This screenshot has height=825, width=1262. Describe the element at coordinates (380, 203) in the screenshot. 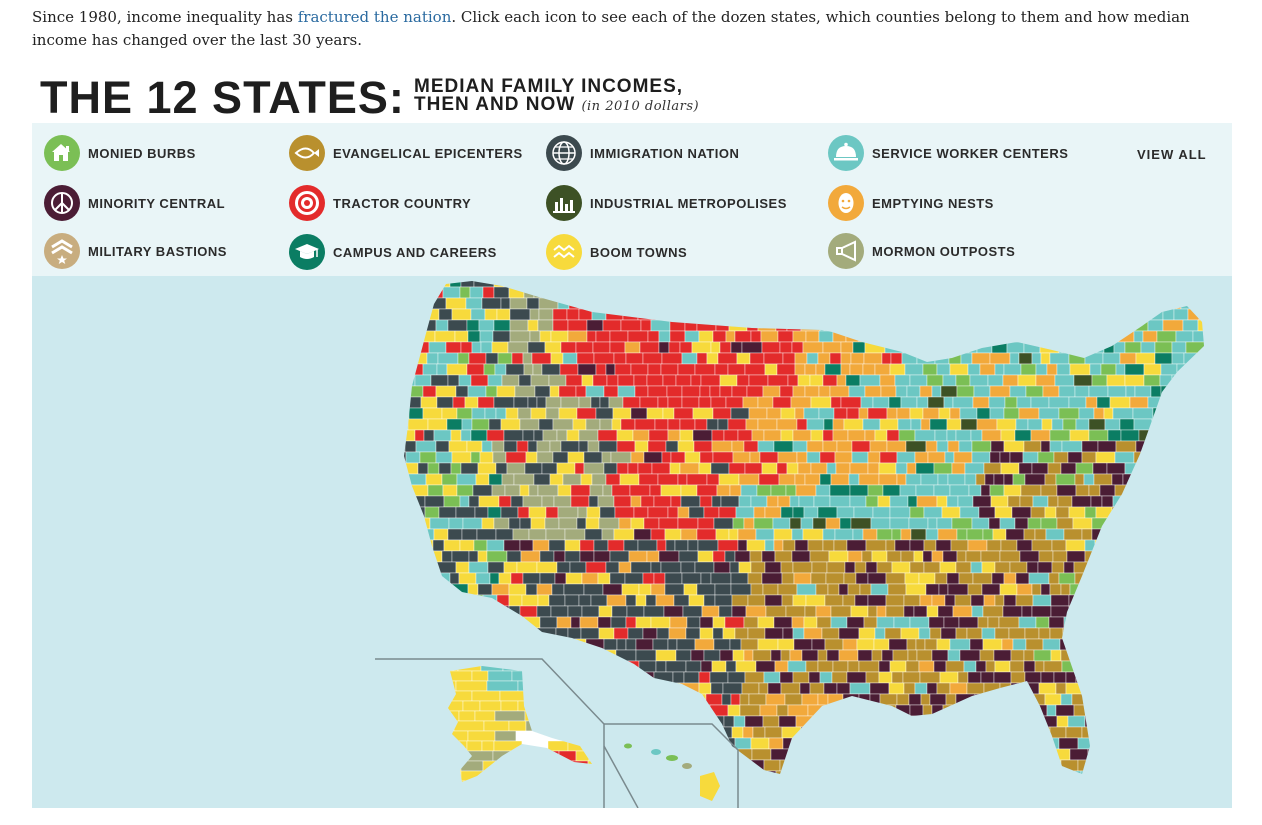

I see `legend-item-tractor-country: TRACTOR COUNTRY` at that location.